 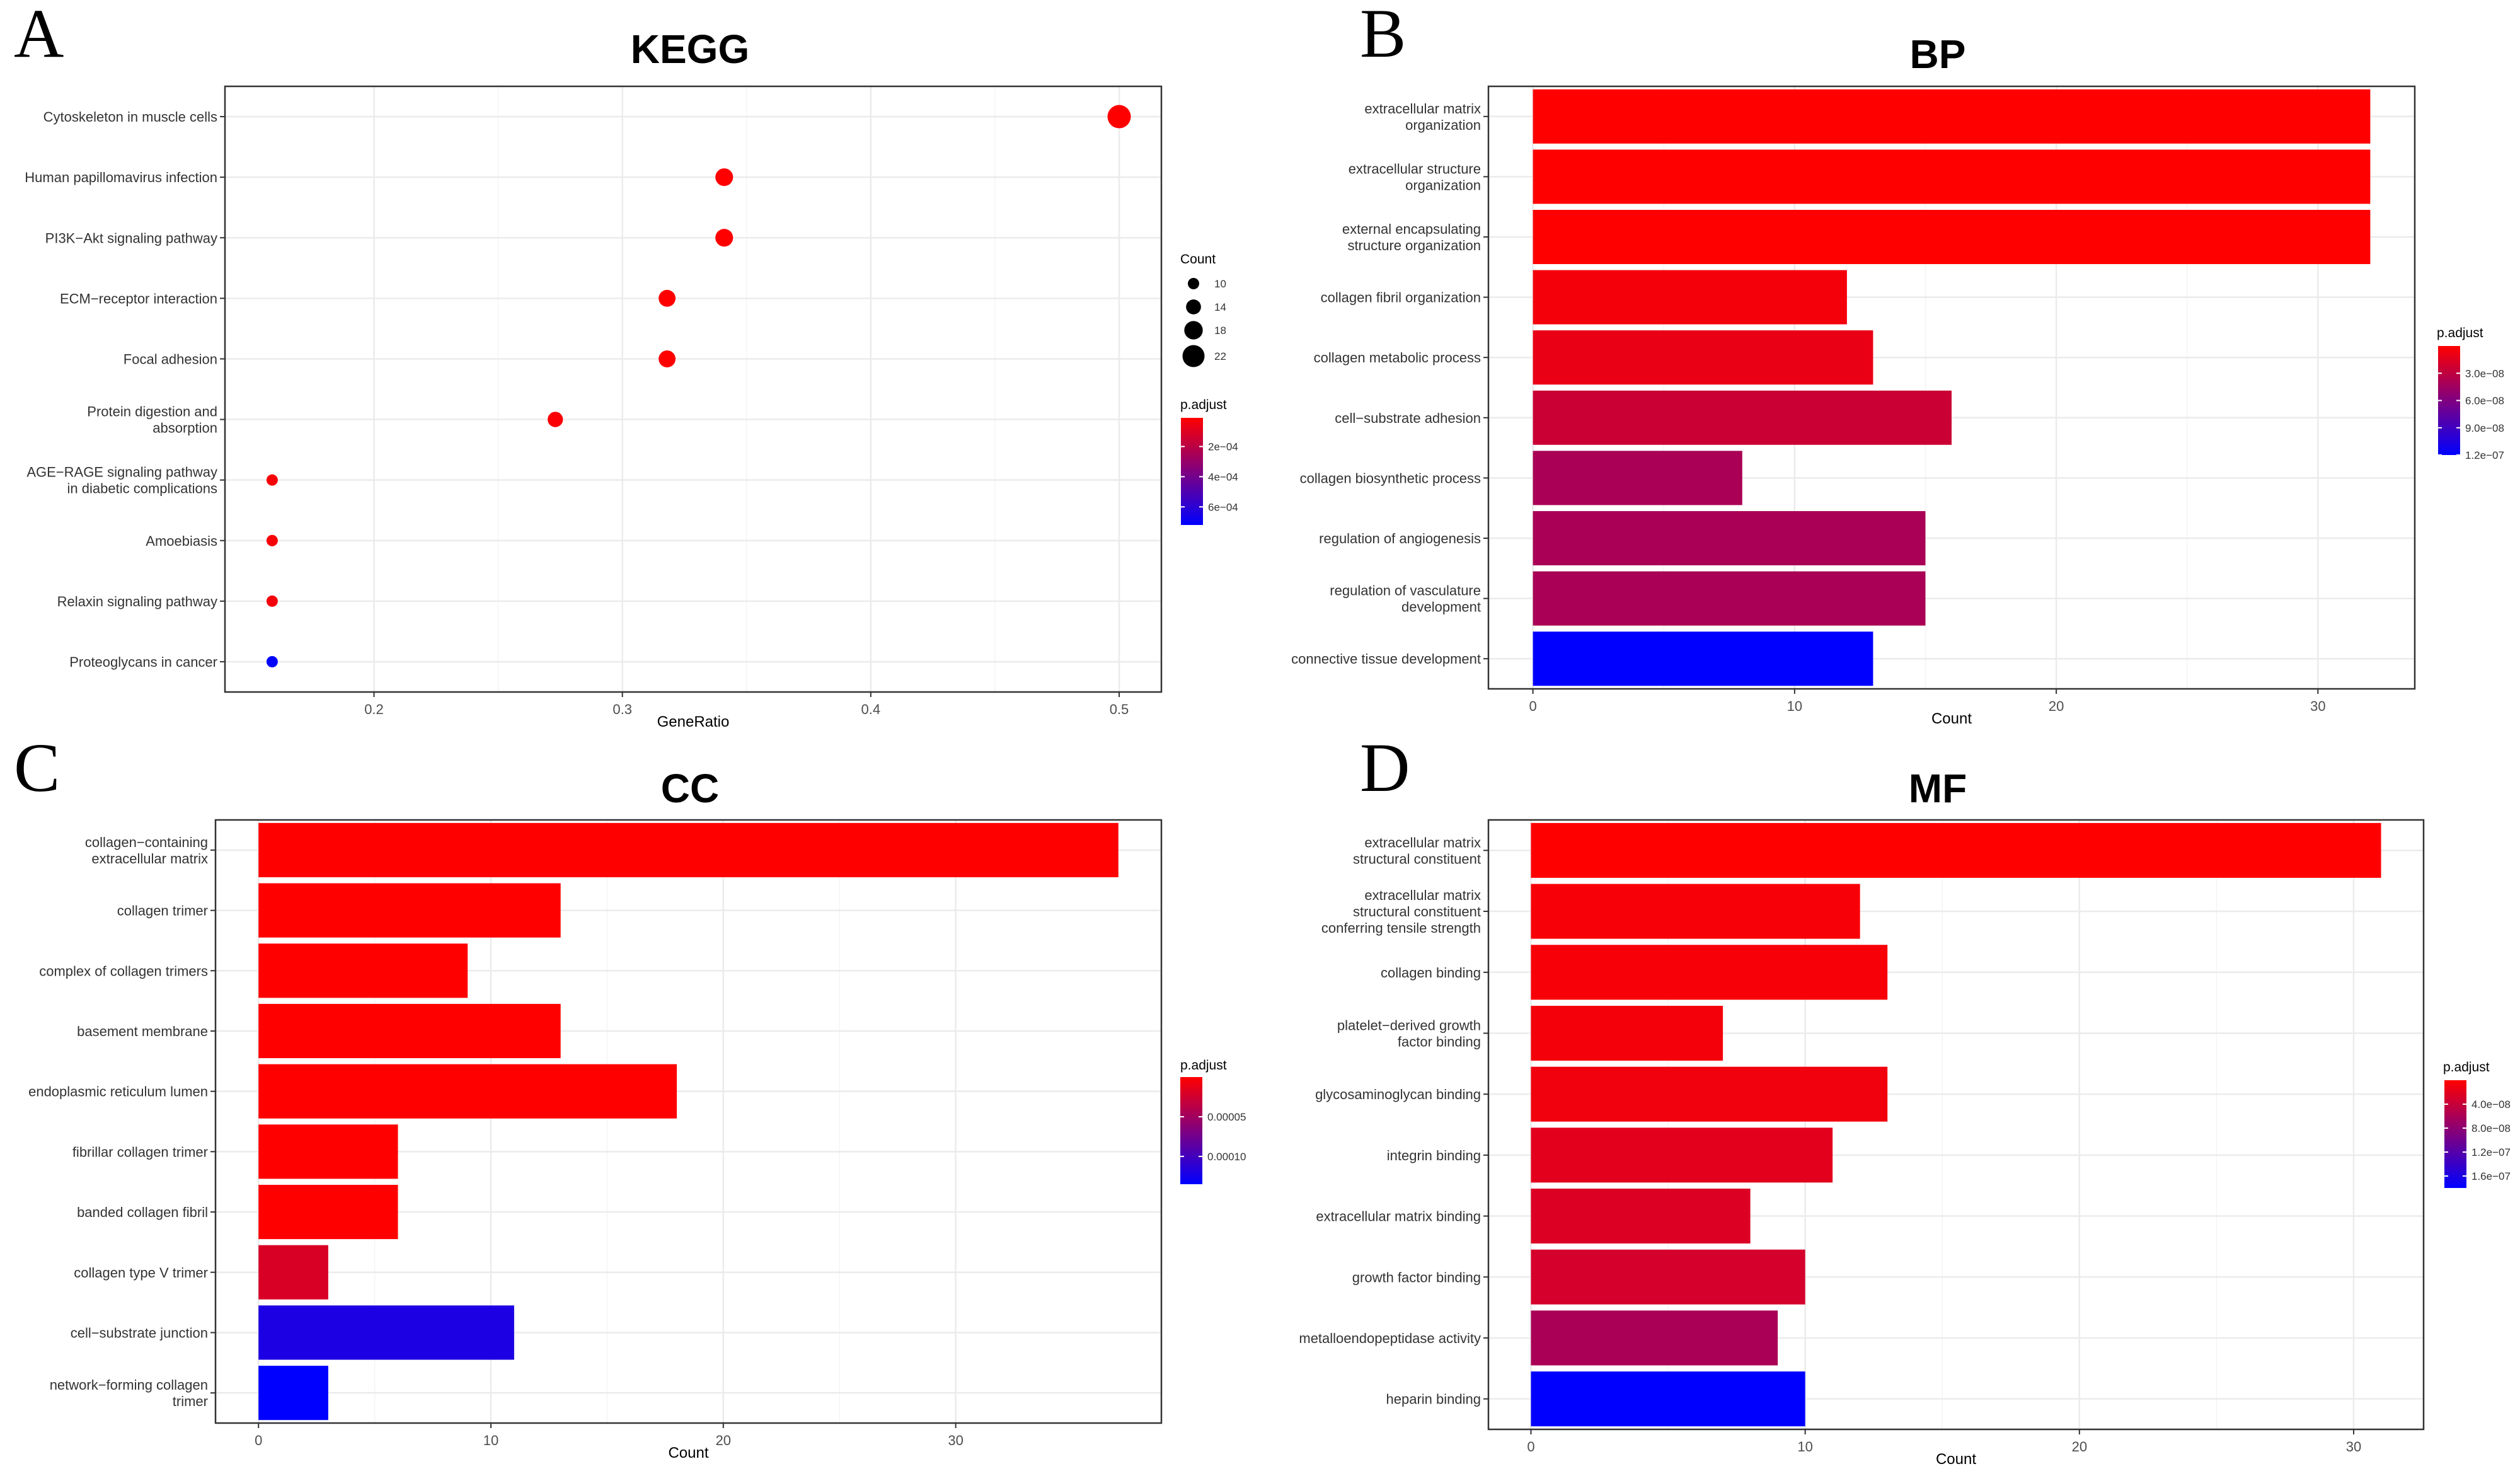 I want to click on y-tick-label: extracellular matrix binding, so click(x=1398, y=1217).